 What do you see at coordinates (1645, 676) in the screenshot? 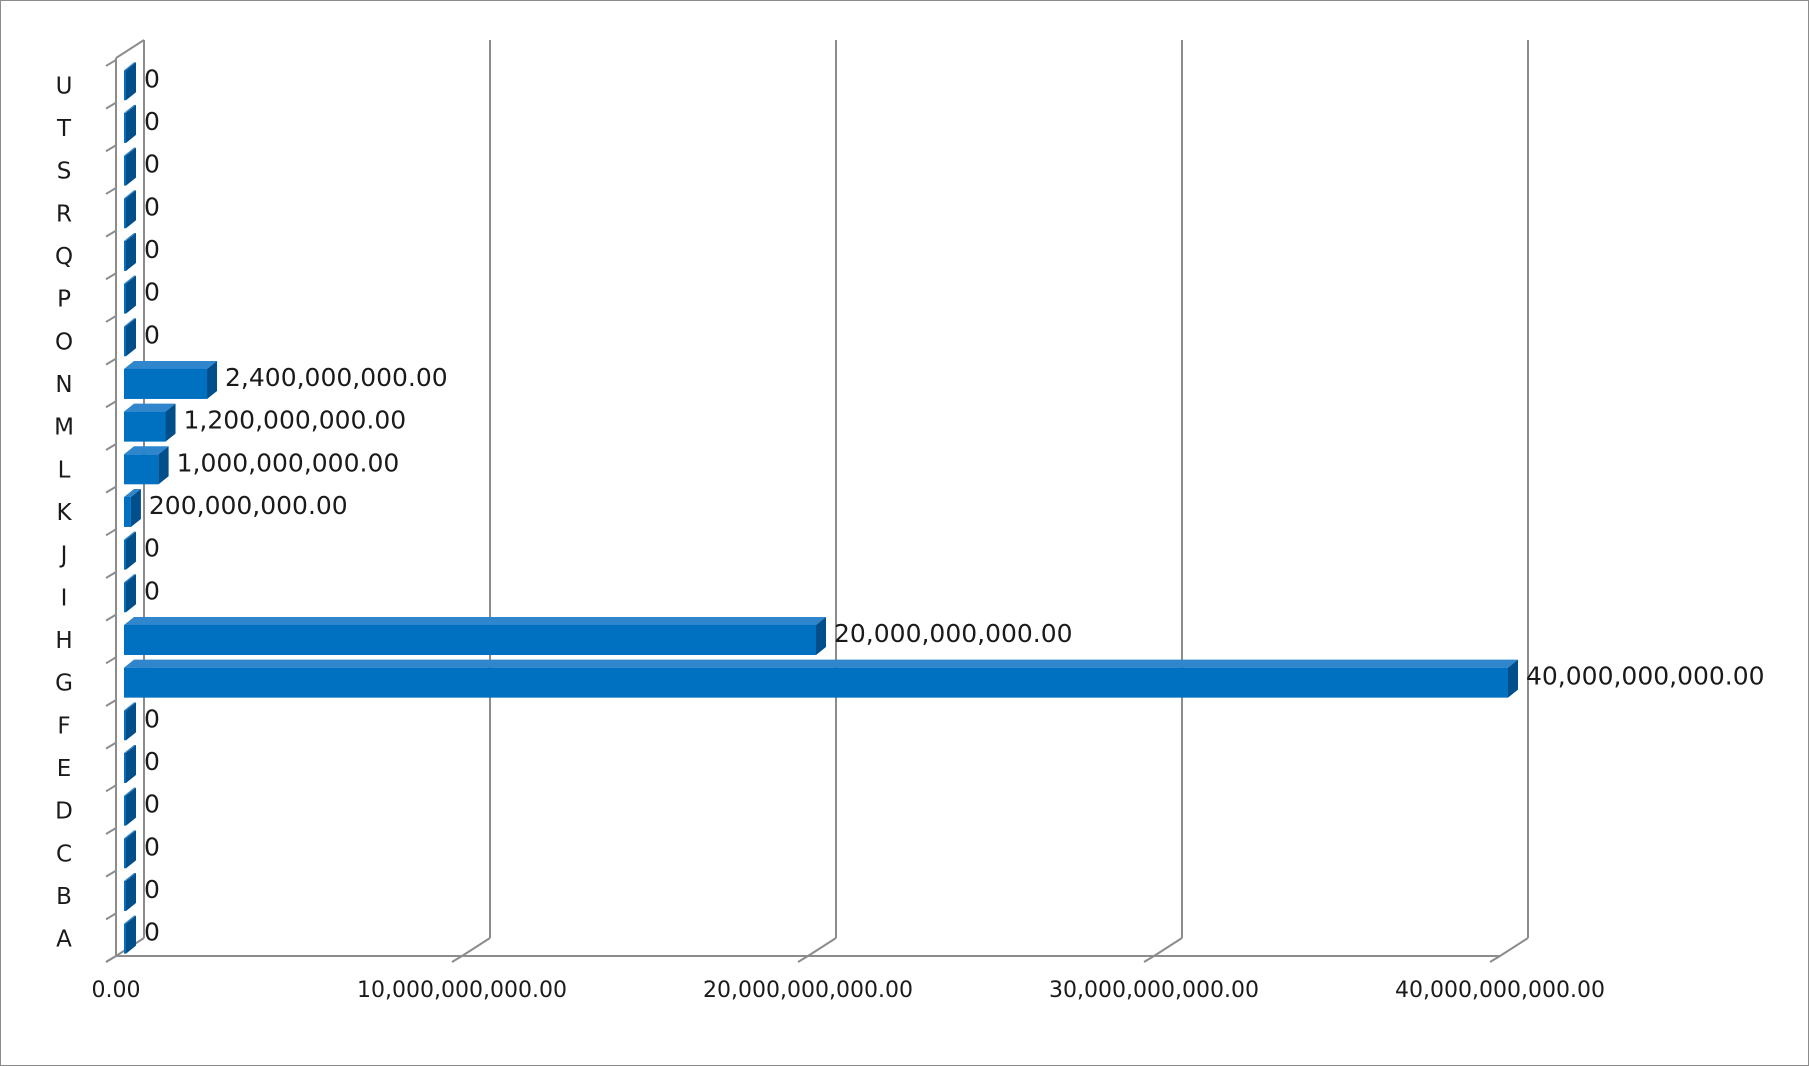
I see `data-label: 40,000,000,000.00` at bounding box center [1645, 676].